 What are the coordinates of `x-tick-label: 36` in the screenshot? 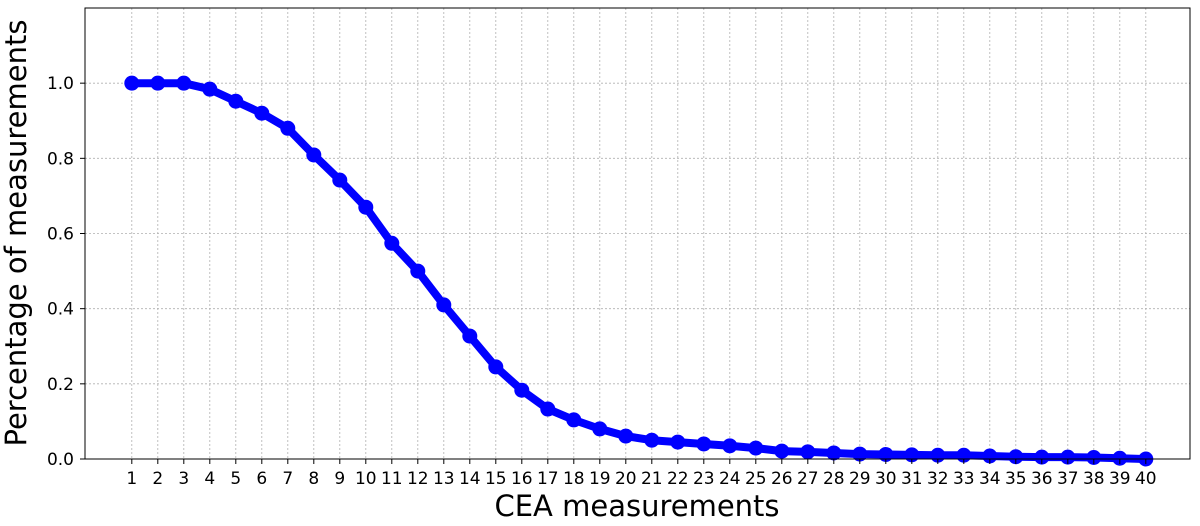 It's located at (1042, 479).